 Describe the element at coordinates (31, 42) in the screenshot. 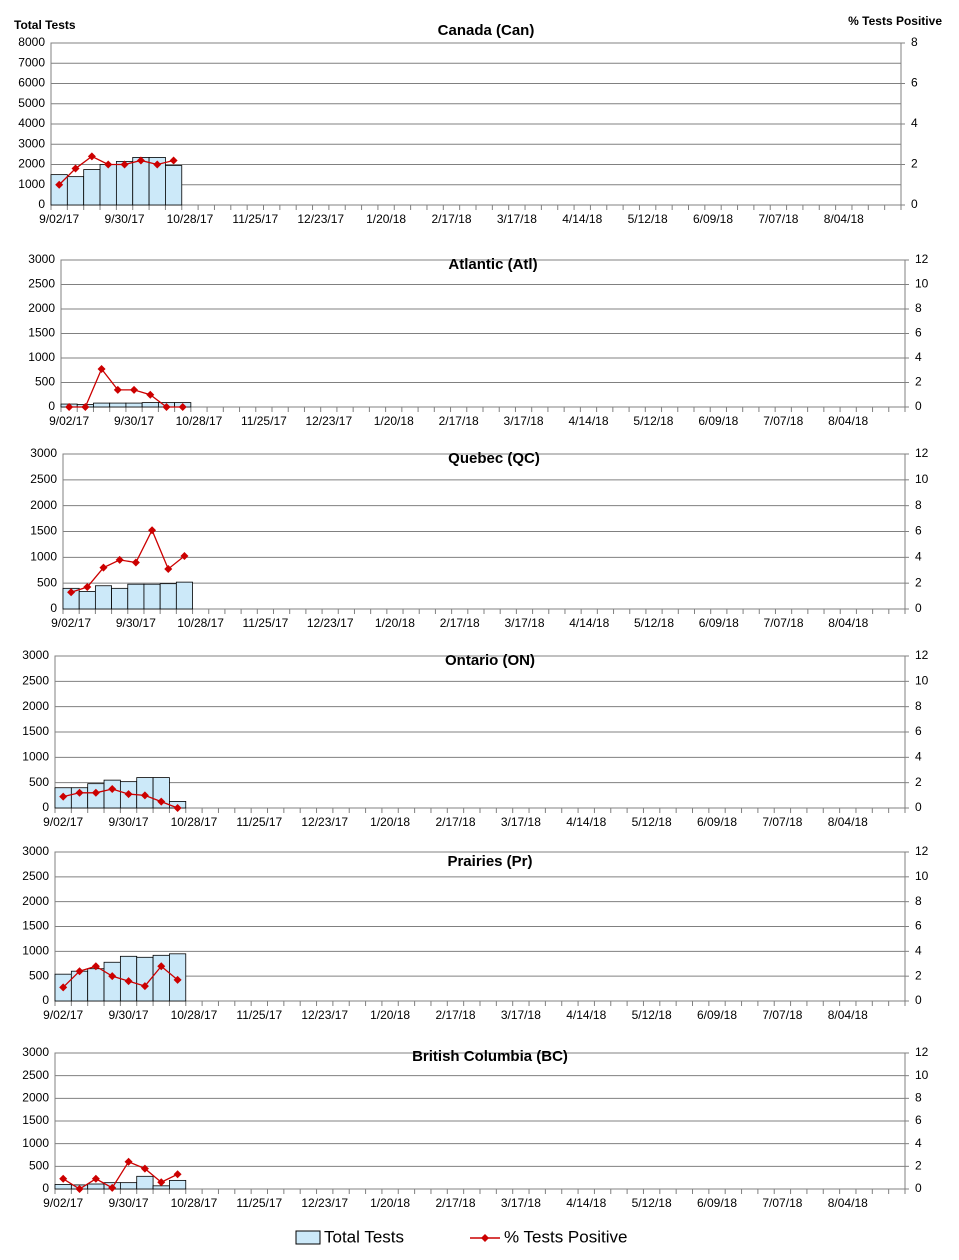

I see `y-tick-label: 8000` at that location.